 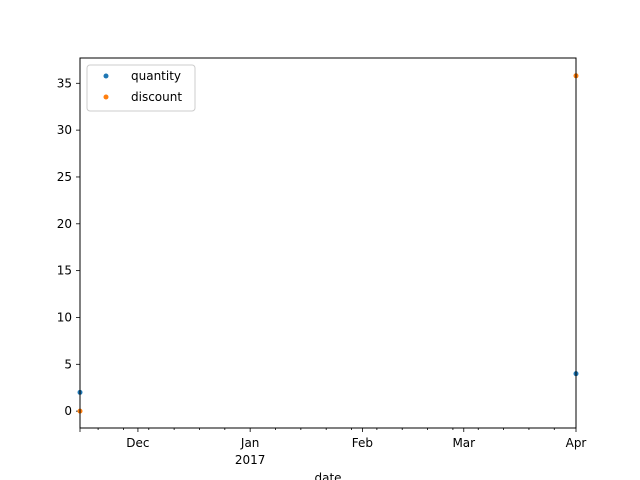 I want to click on y-tick-label: 35, so click(x=64, y=83).